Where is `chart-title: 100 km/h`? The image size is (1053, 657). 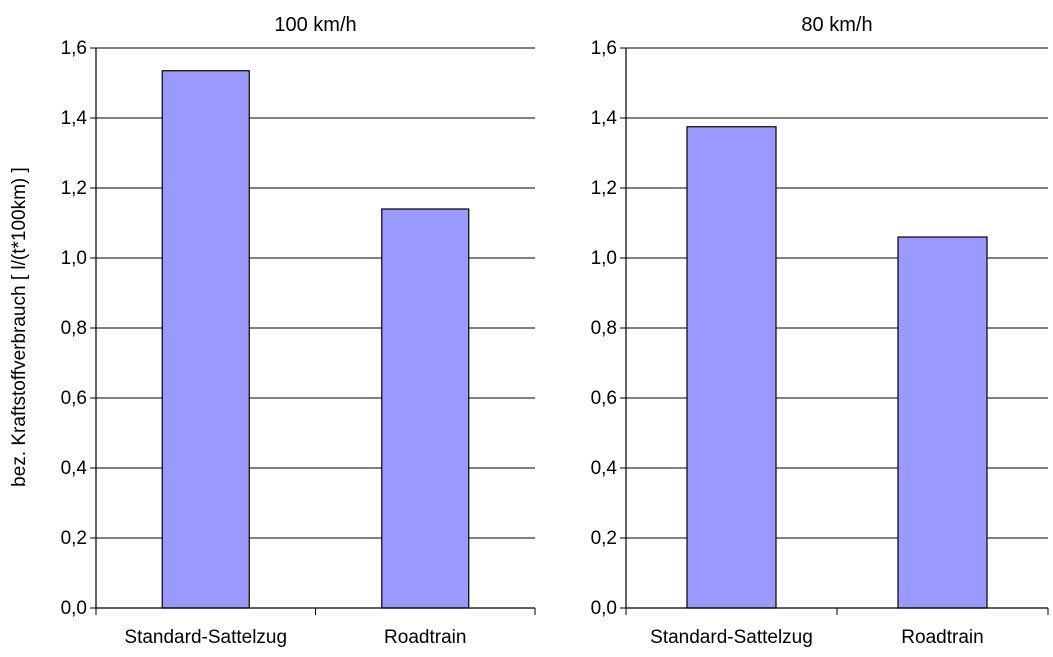 chart-title: 100 km/h is located at coordinates (315, 25).